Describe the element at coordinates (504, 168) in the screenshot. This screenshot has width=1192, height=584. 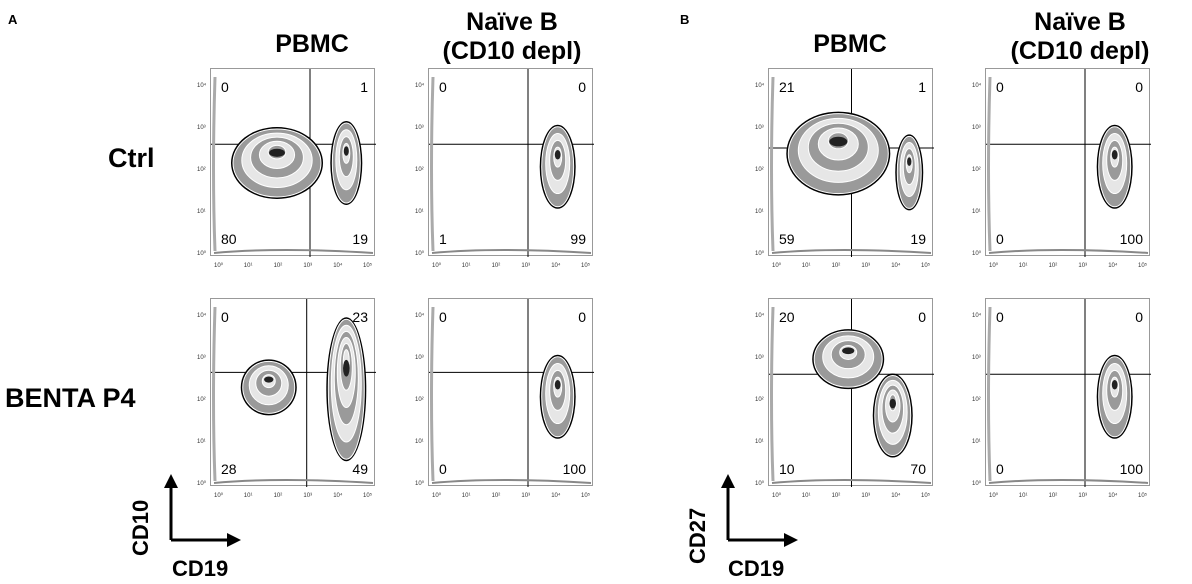
I see `plot-a-r0-c1: 10⁰ 10¹ 10² 10³ 10⁴ 10⁰ 10¹ 10² 10³ 10⁴ 10⁵ 0 0 1 99` at that location.